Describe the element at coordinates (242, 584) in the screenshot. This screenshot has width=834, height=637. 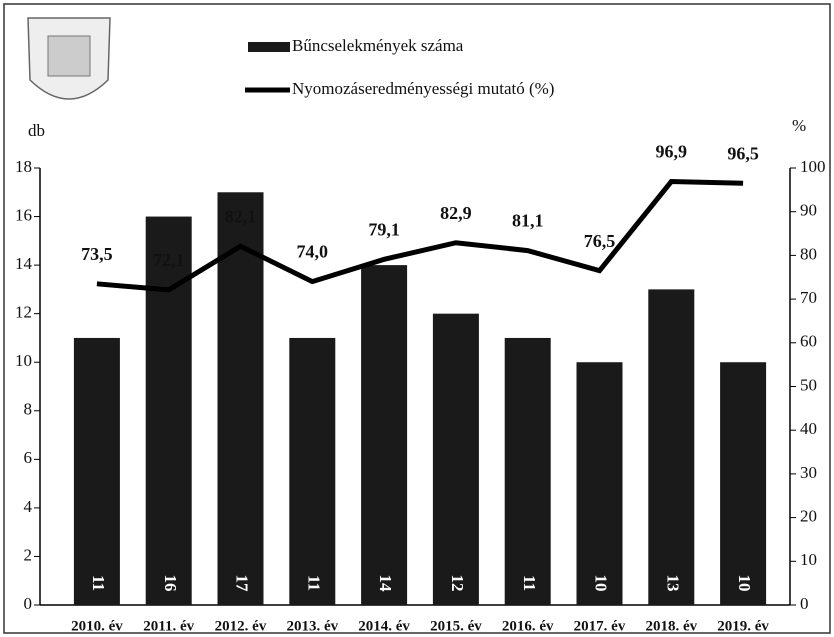
I see `bar-value-label: 17` at that location.